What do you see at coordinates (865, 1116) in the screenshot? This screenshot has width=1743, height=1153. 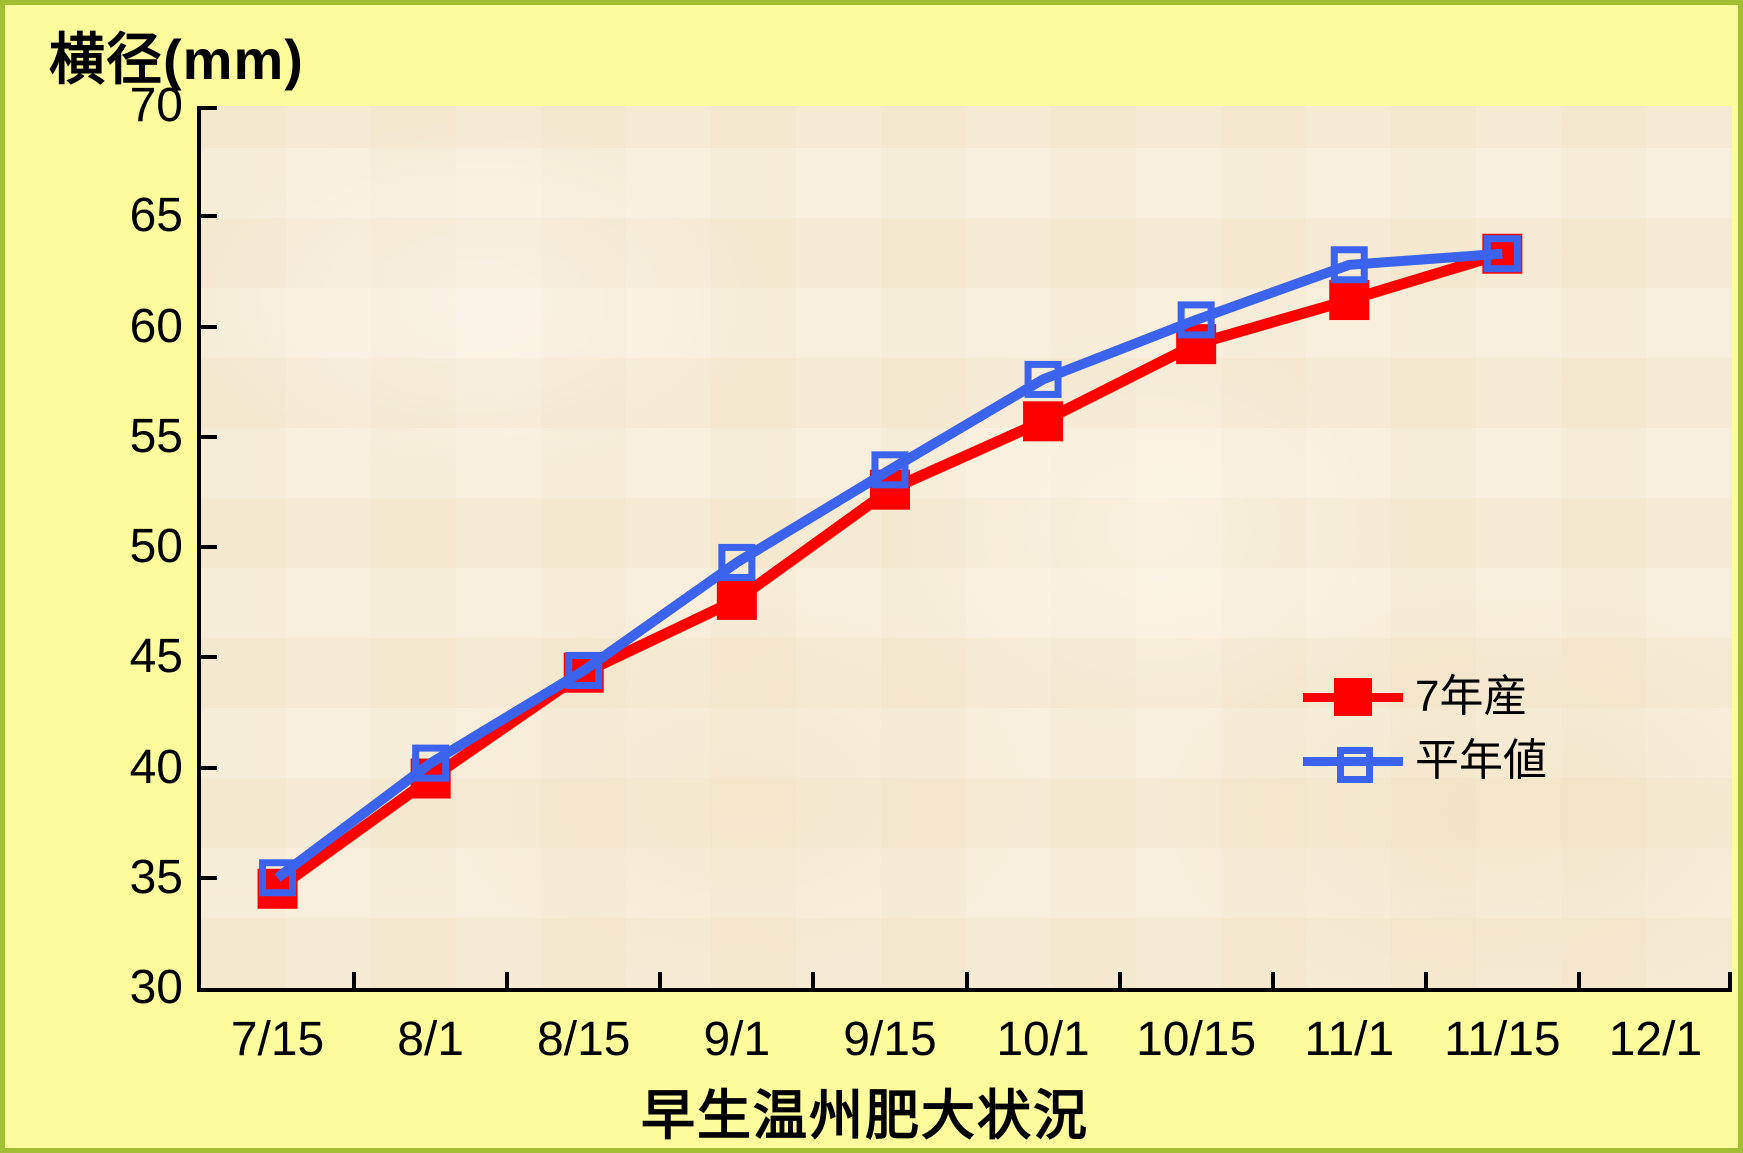 I see `x-axis-title: 早生温州肥大状況` at bounding box center [865, 1116].